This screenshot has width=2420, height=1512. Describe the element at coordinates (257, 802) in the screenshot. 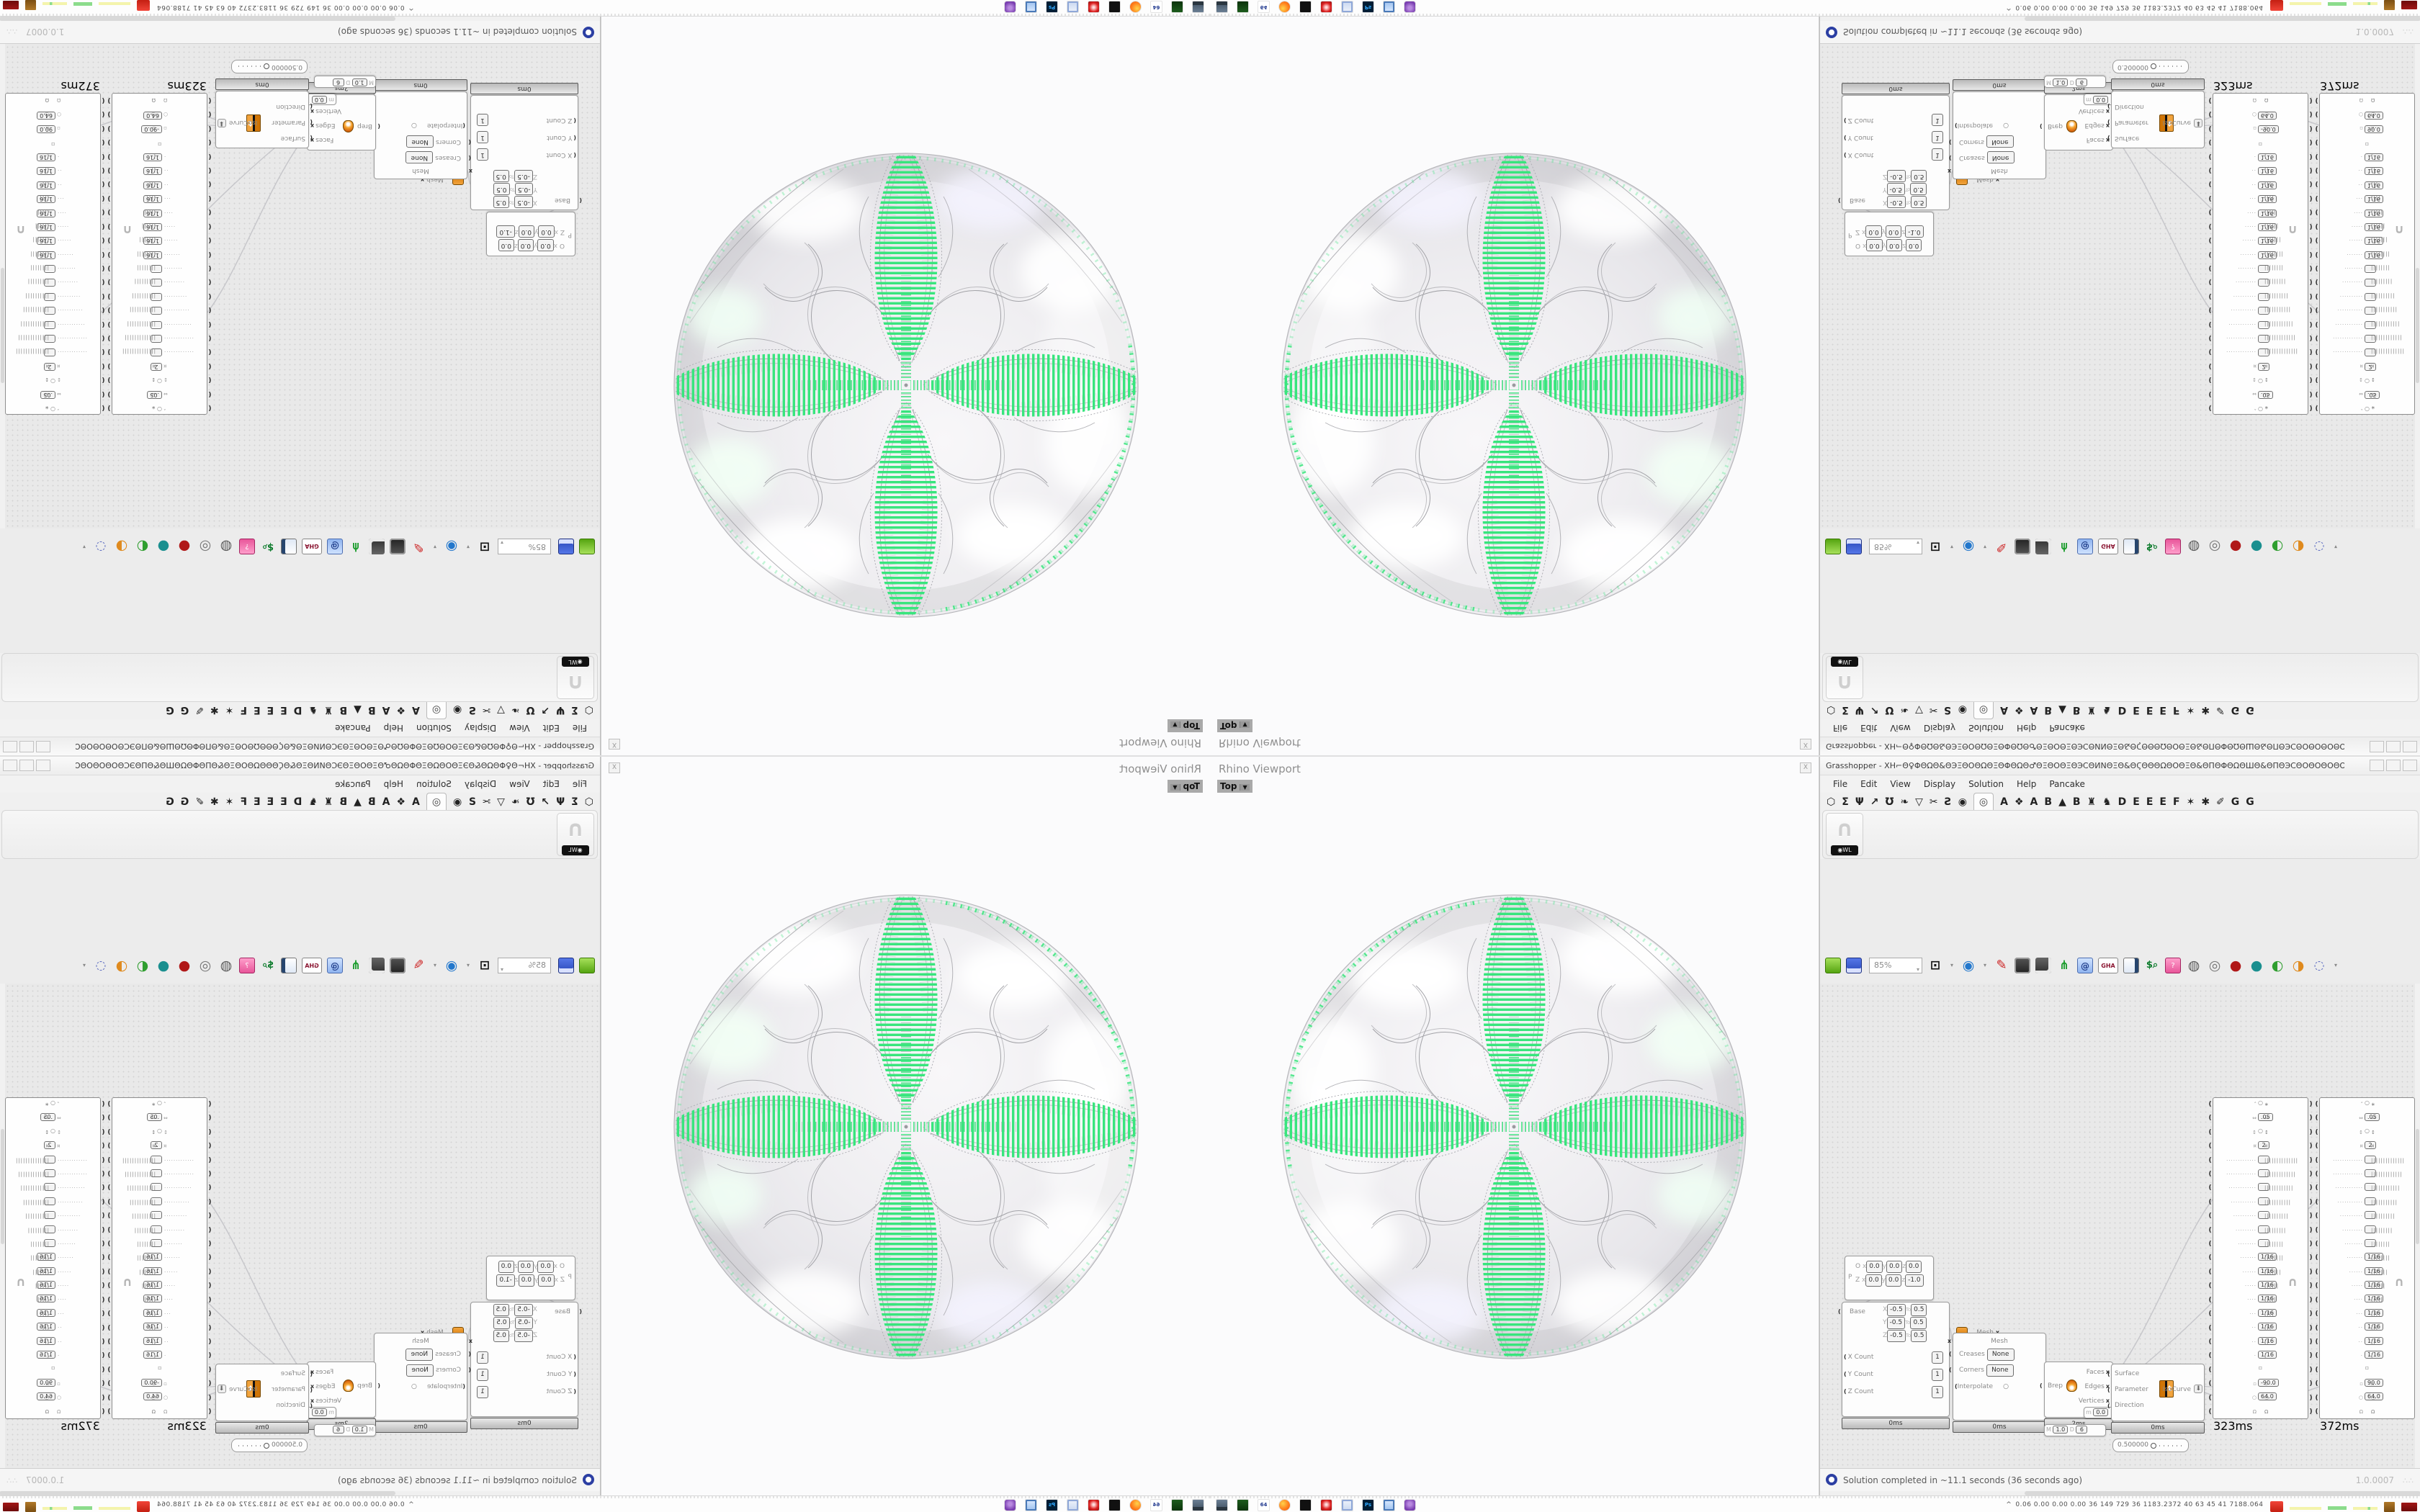

I see `tab-plugin-11: E` at that location.